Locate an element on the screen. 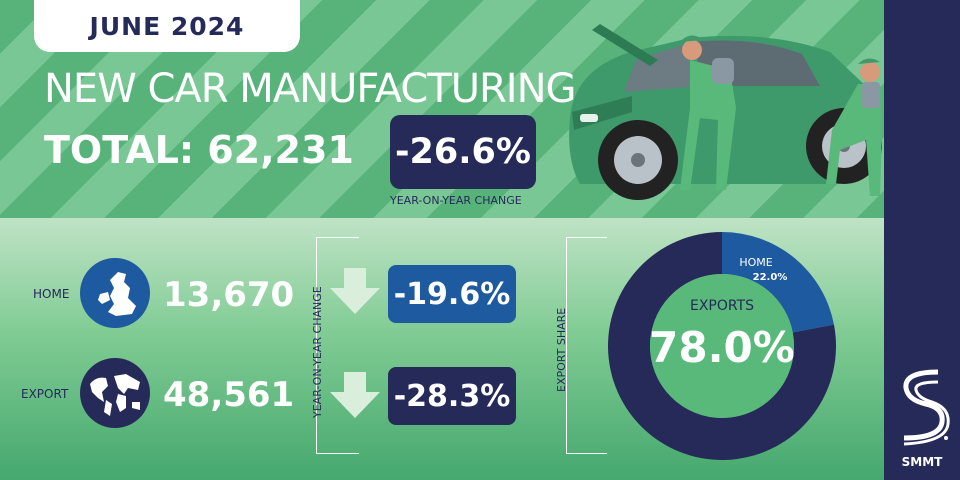 Image resolution: width=960 pixels, height=480 pixels. home-label: HOME is located at coordinates (51, 294).